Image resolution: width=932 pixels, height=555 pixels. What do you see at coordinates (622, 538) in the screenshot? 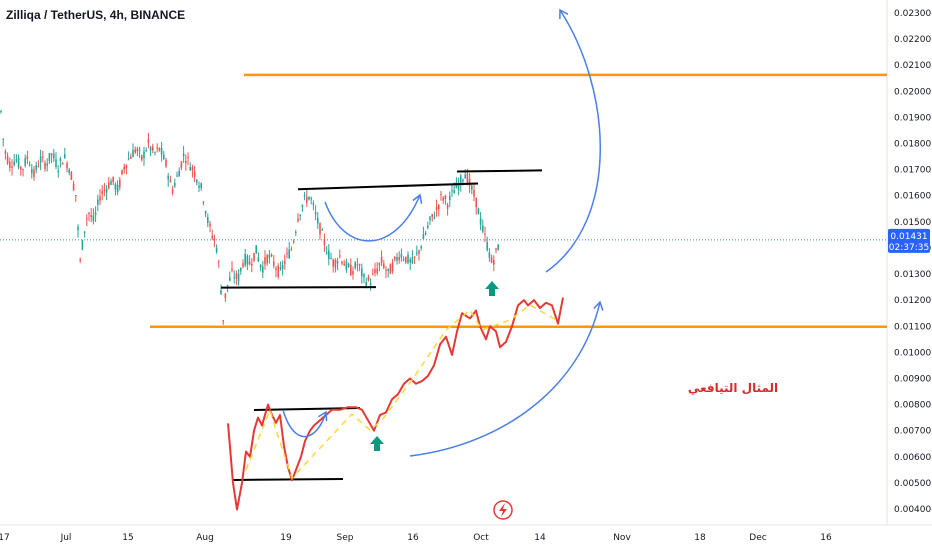
I see `x-tick-label: Nov` at bounding box center [622, 538].